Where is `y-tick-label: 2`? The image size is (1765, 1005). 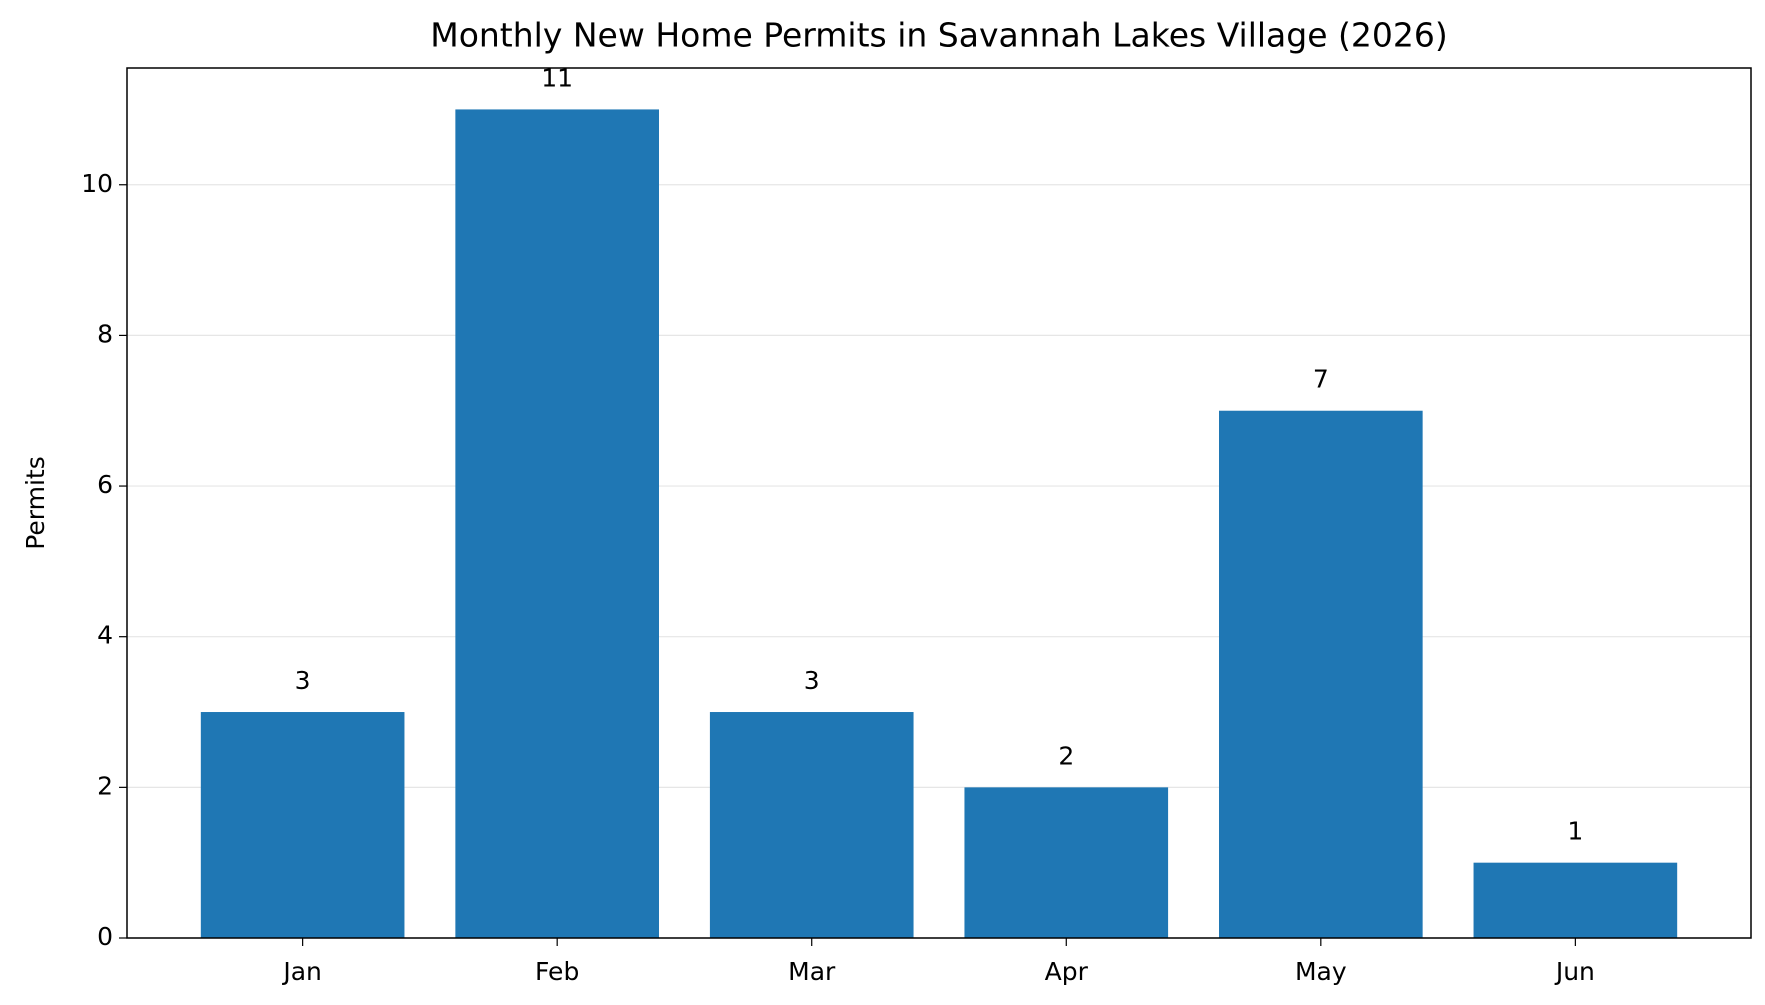 y-tick-label: 2 is located at coordinates (105, 785).